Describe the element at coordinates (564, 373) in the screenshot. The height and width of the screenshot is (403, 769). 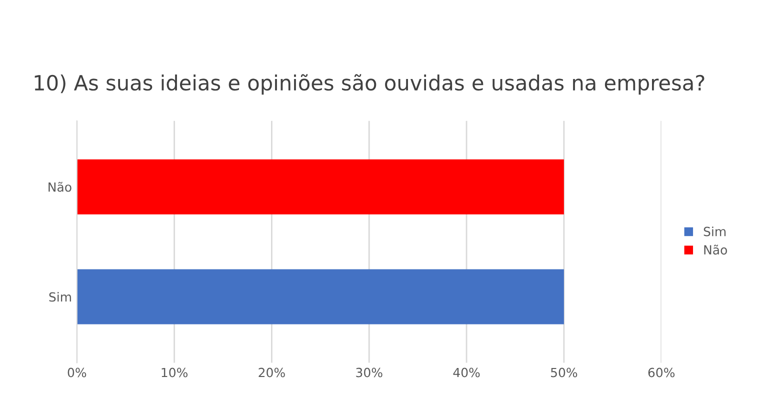
I see `x-tick-label: 50%` at that location.